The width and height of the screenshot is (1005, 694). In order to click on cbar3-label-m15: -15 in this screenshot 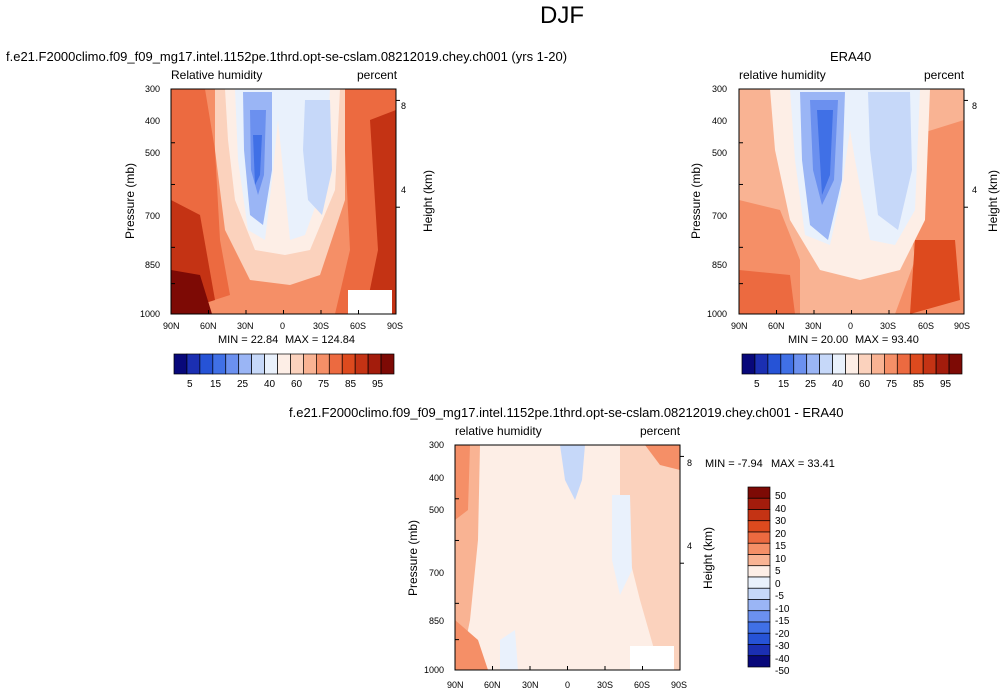, I will do `click(782, 621)`.